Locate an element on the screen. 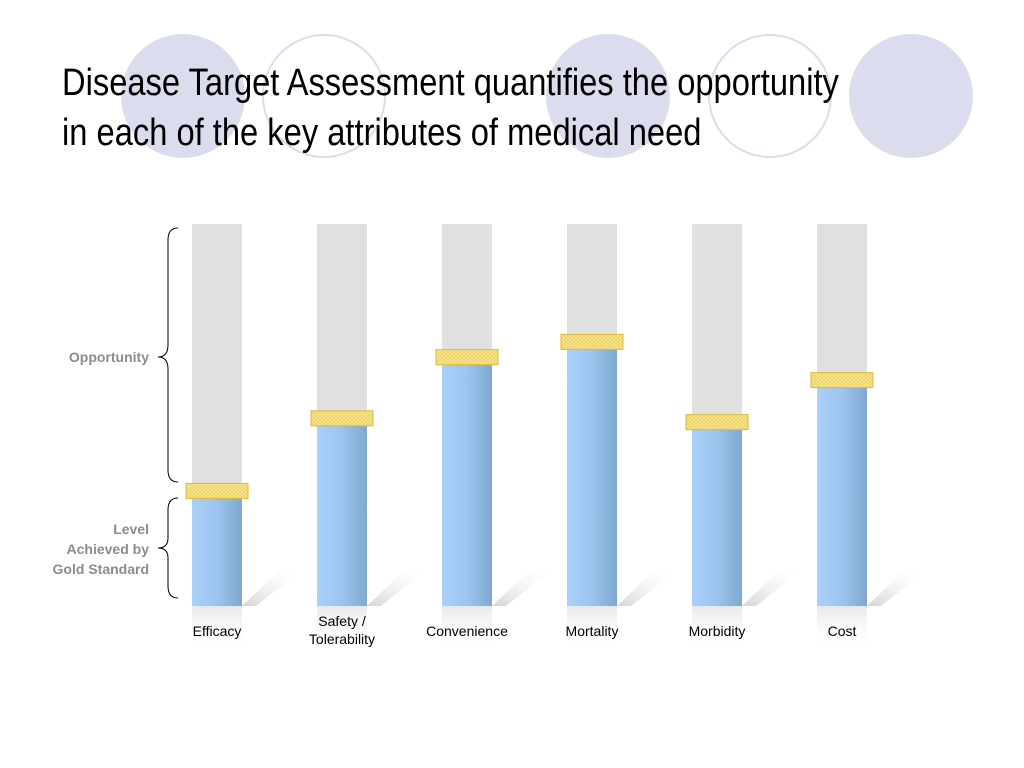 The height and width of the screenshot is (768, 1024). x-tick-label: Morbidity is located at coordinates (717, 631).